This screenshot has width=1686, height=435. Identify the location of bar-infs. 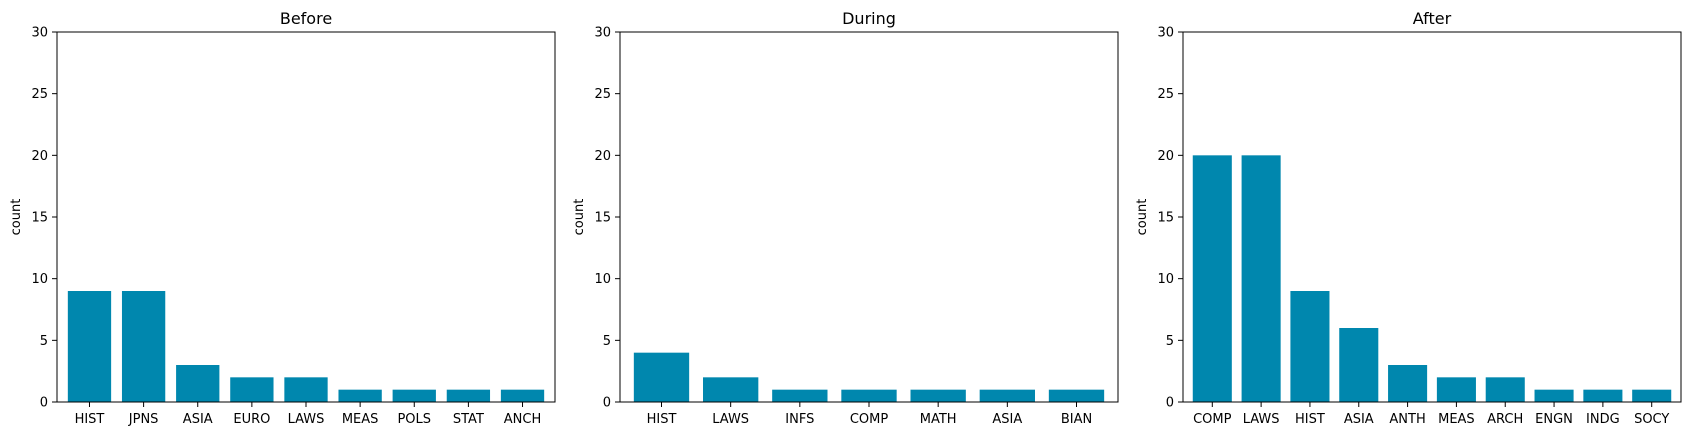
(800, 395).